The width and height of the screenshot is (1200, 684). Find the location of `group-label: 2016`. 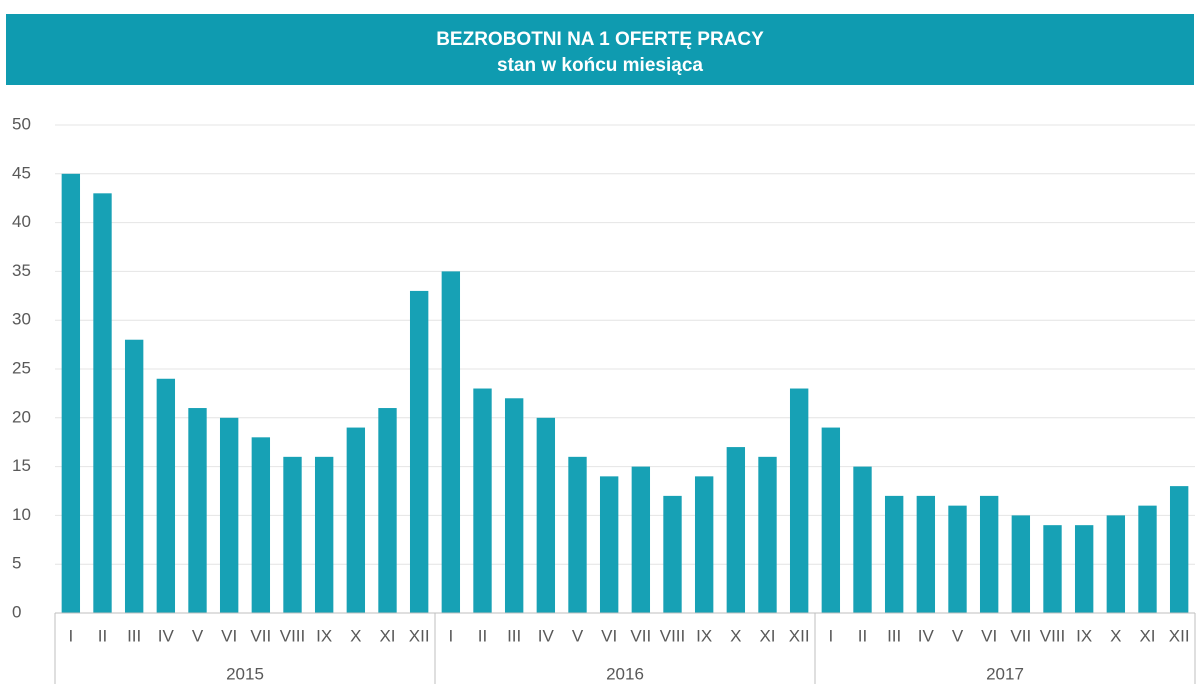

group-label: 2016 is located at coordinates (625, 673).